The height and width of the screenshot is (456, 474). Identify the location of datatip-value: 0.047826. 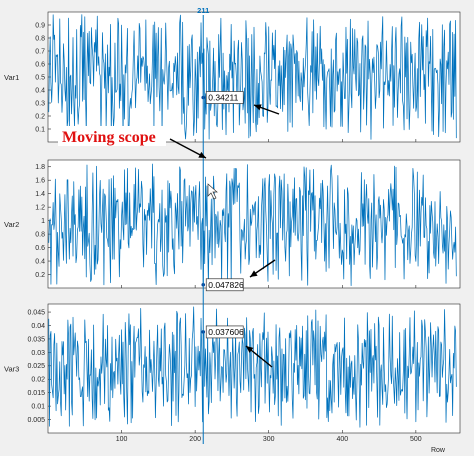
(226, 285).